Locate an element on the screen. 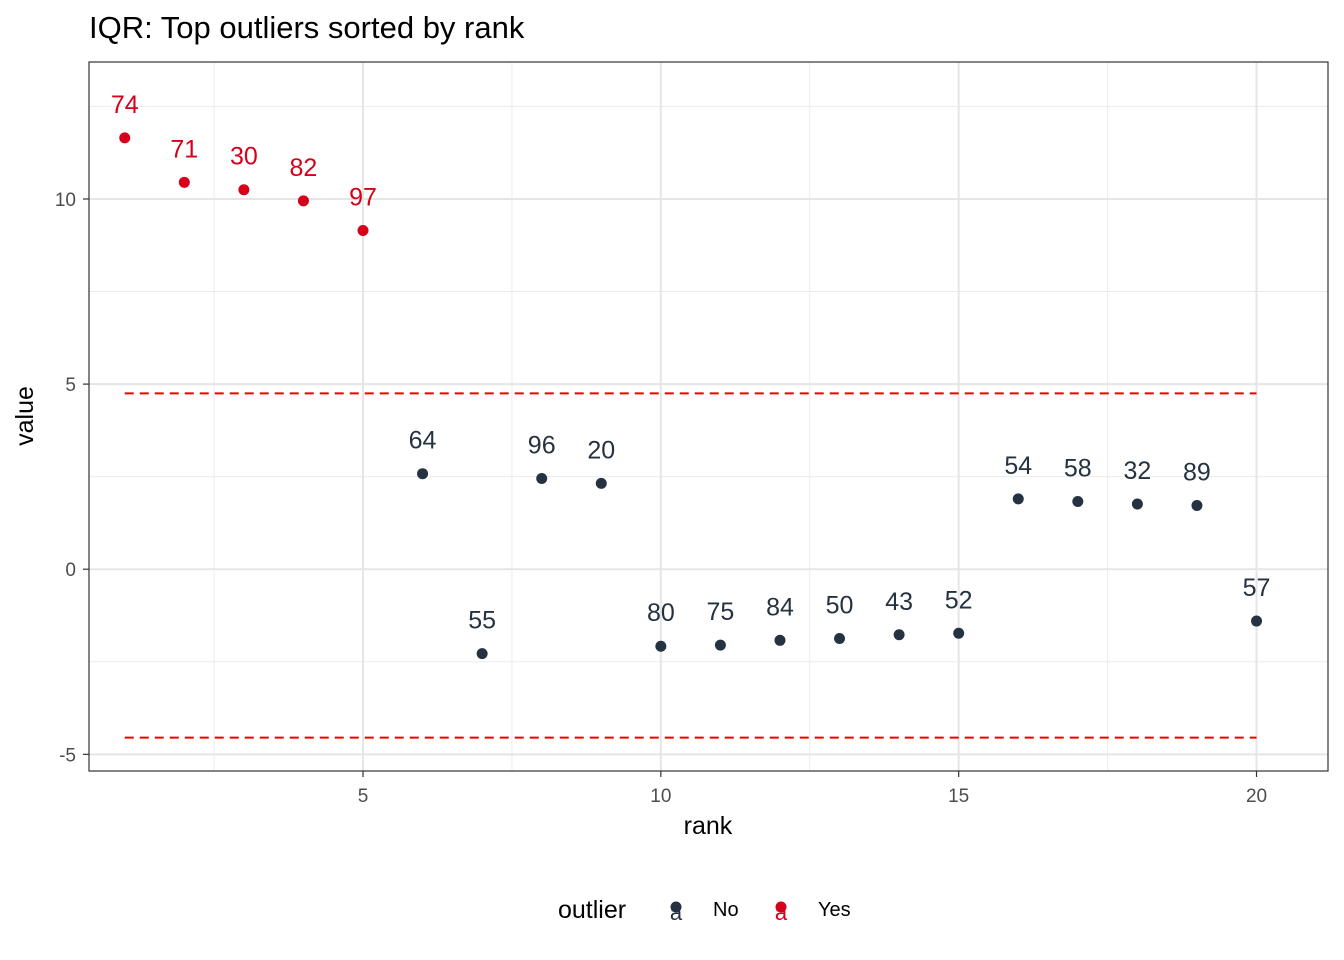  point-label: 43 is located at coordinates (899, 602).